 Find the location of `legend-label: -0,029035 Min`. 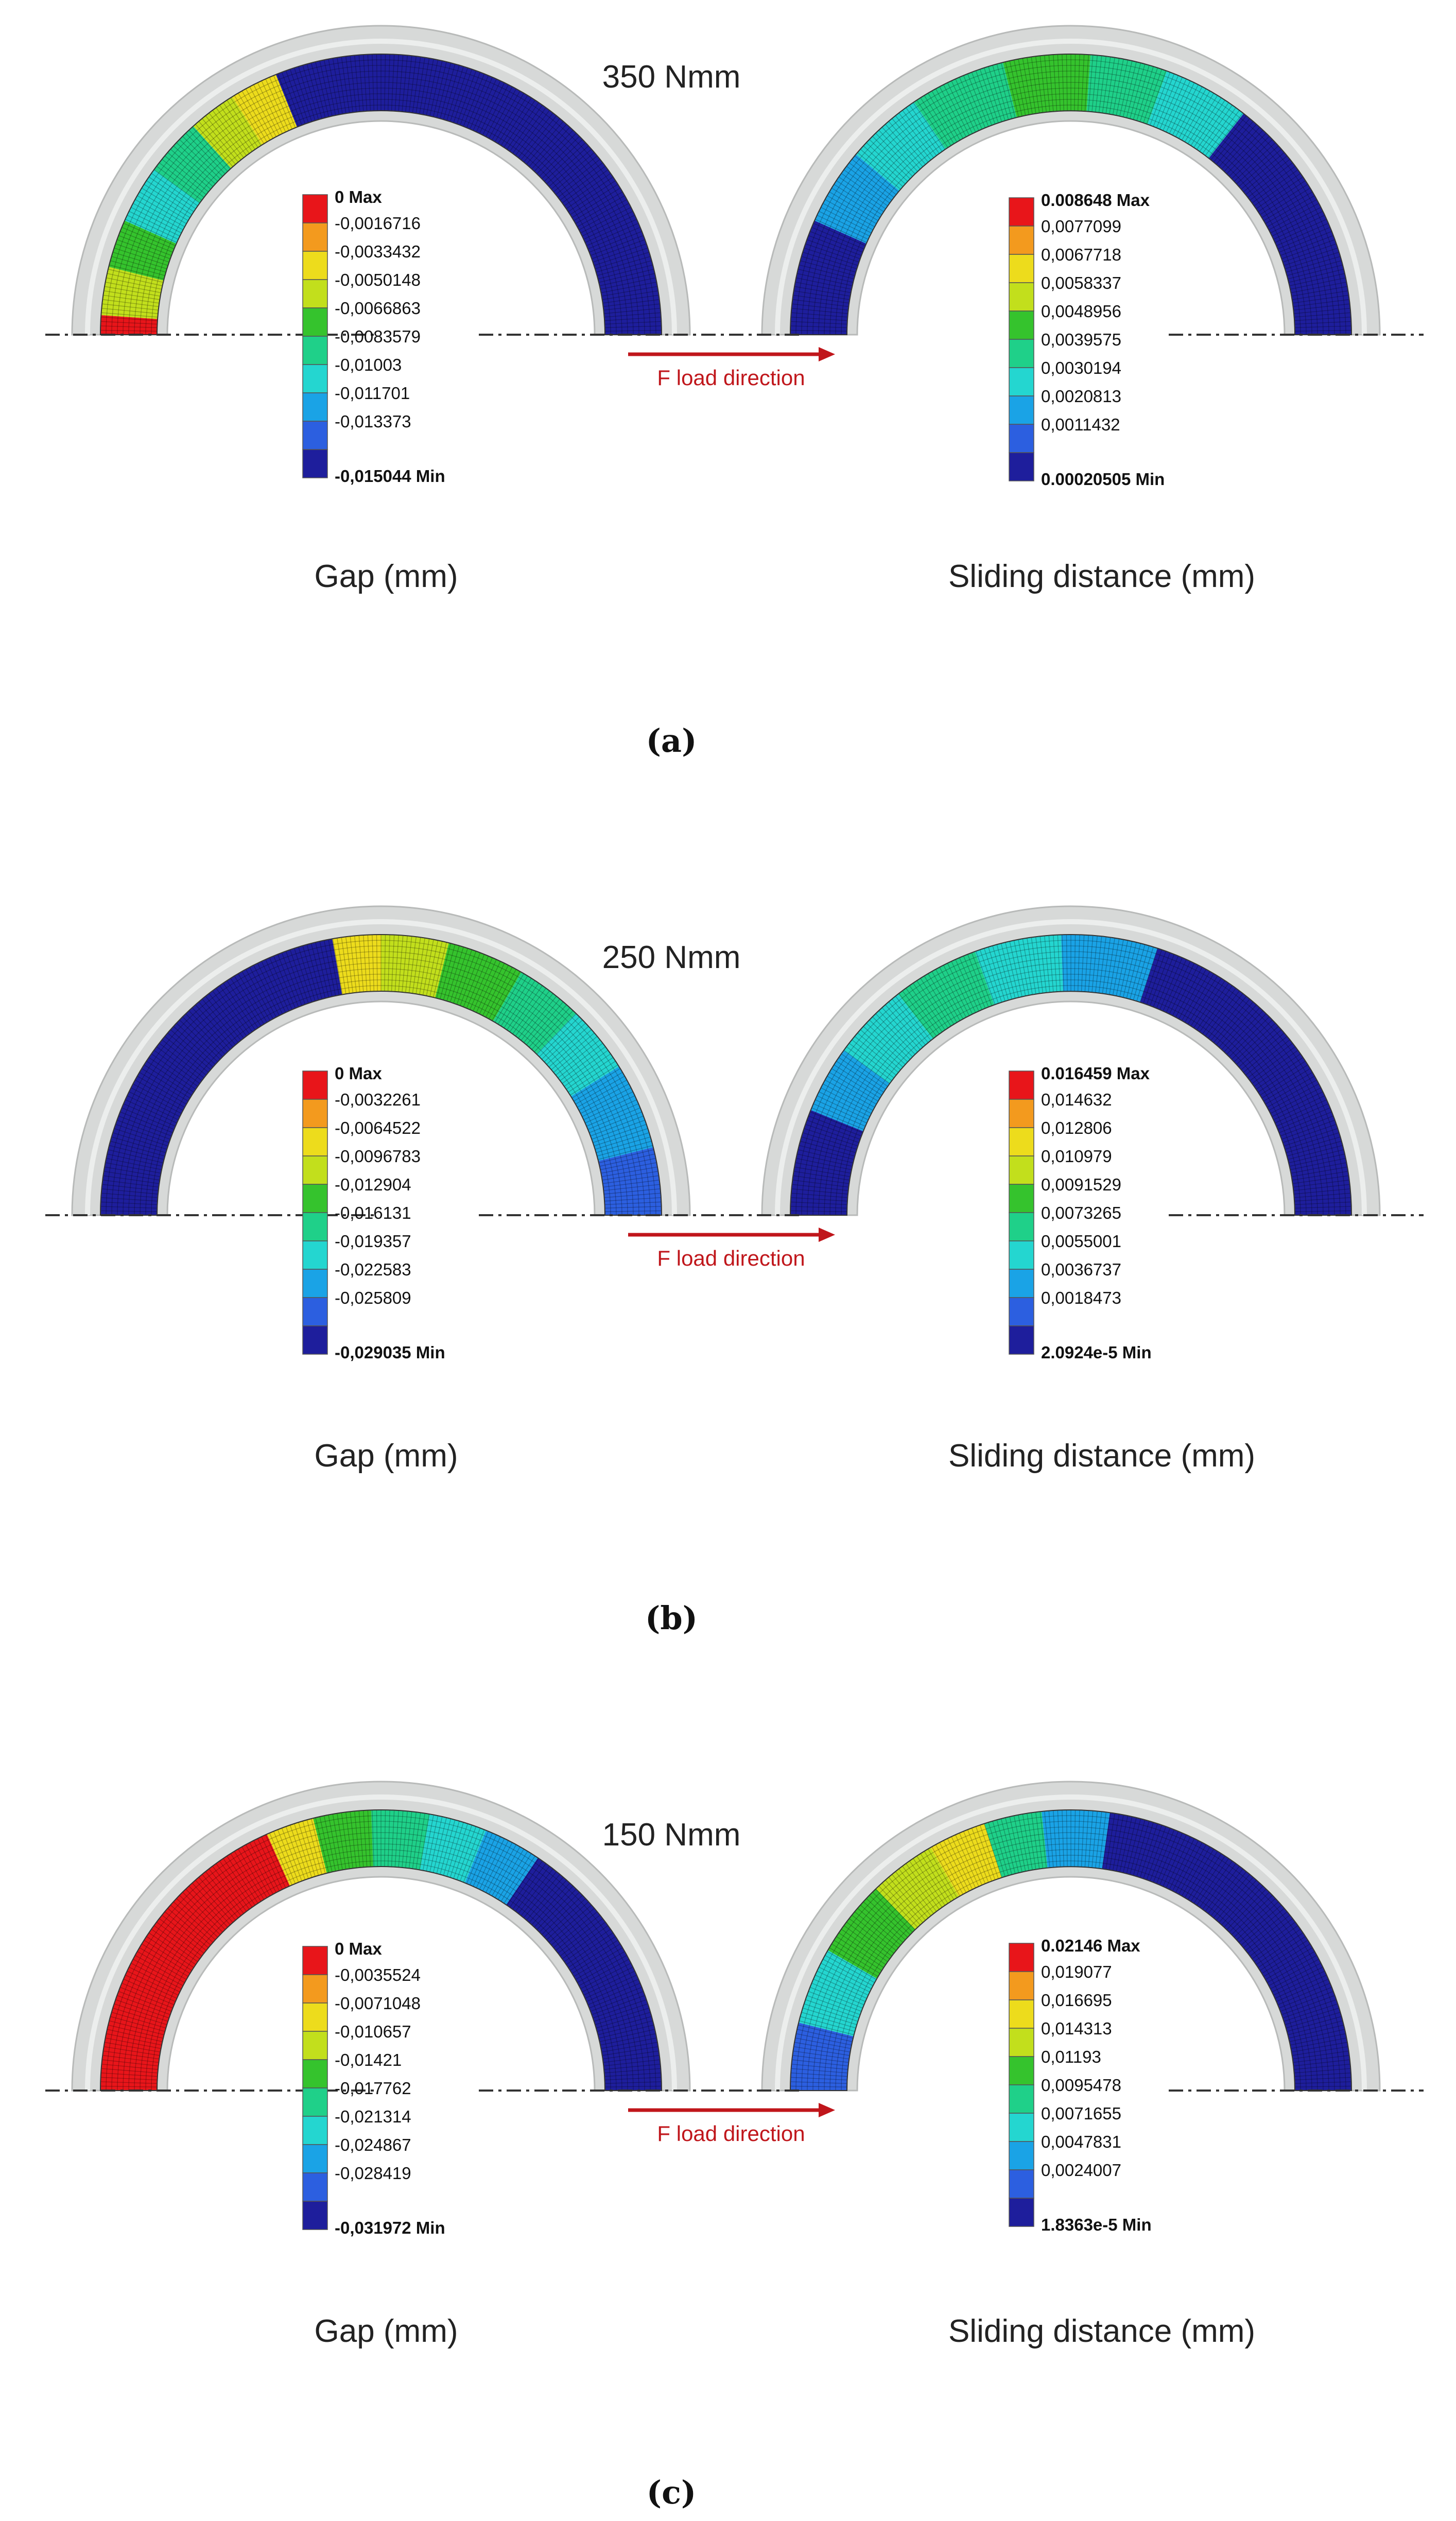

legend-label: -0,029035 Min is located at coordinates (390, 1352).